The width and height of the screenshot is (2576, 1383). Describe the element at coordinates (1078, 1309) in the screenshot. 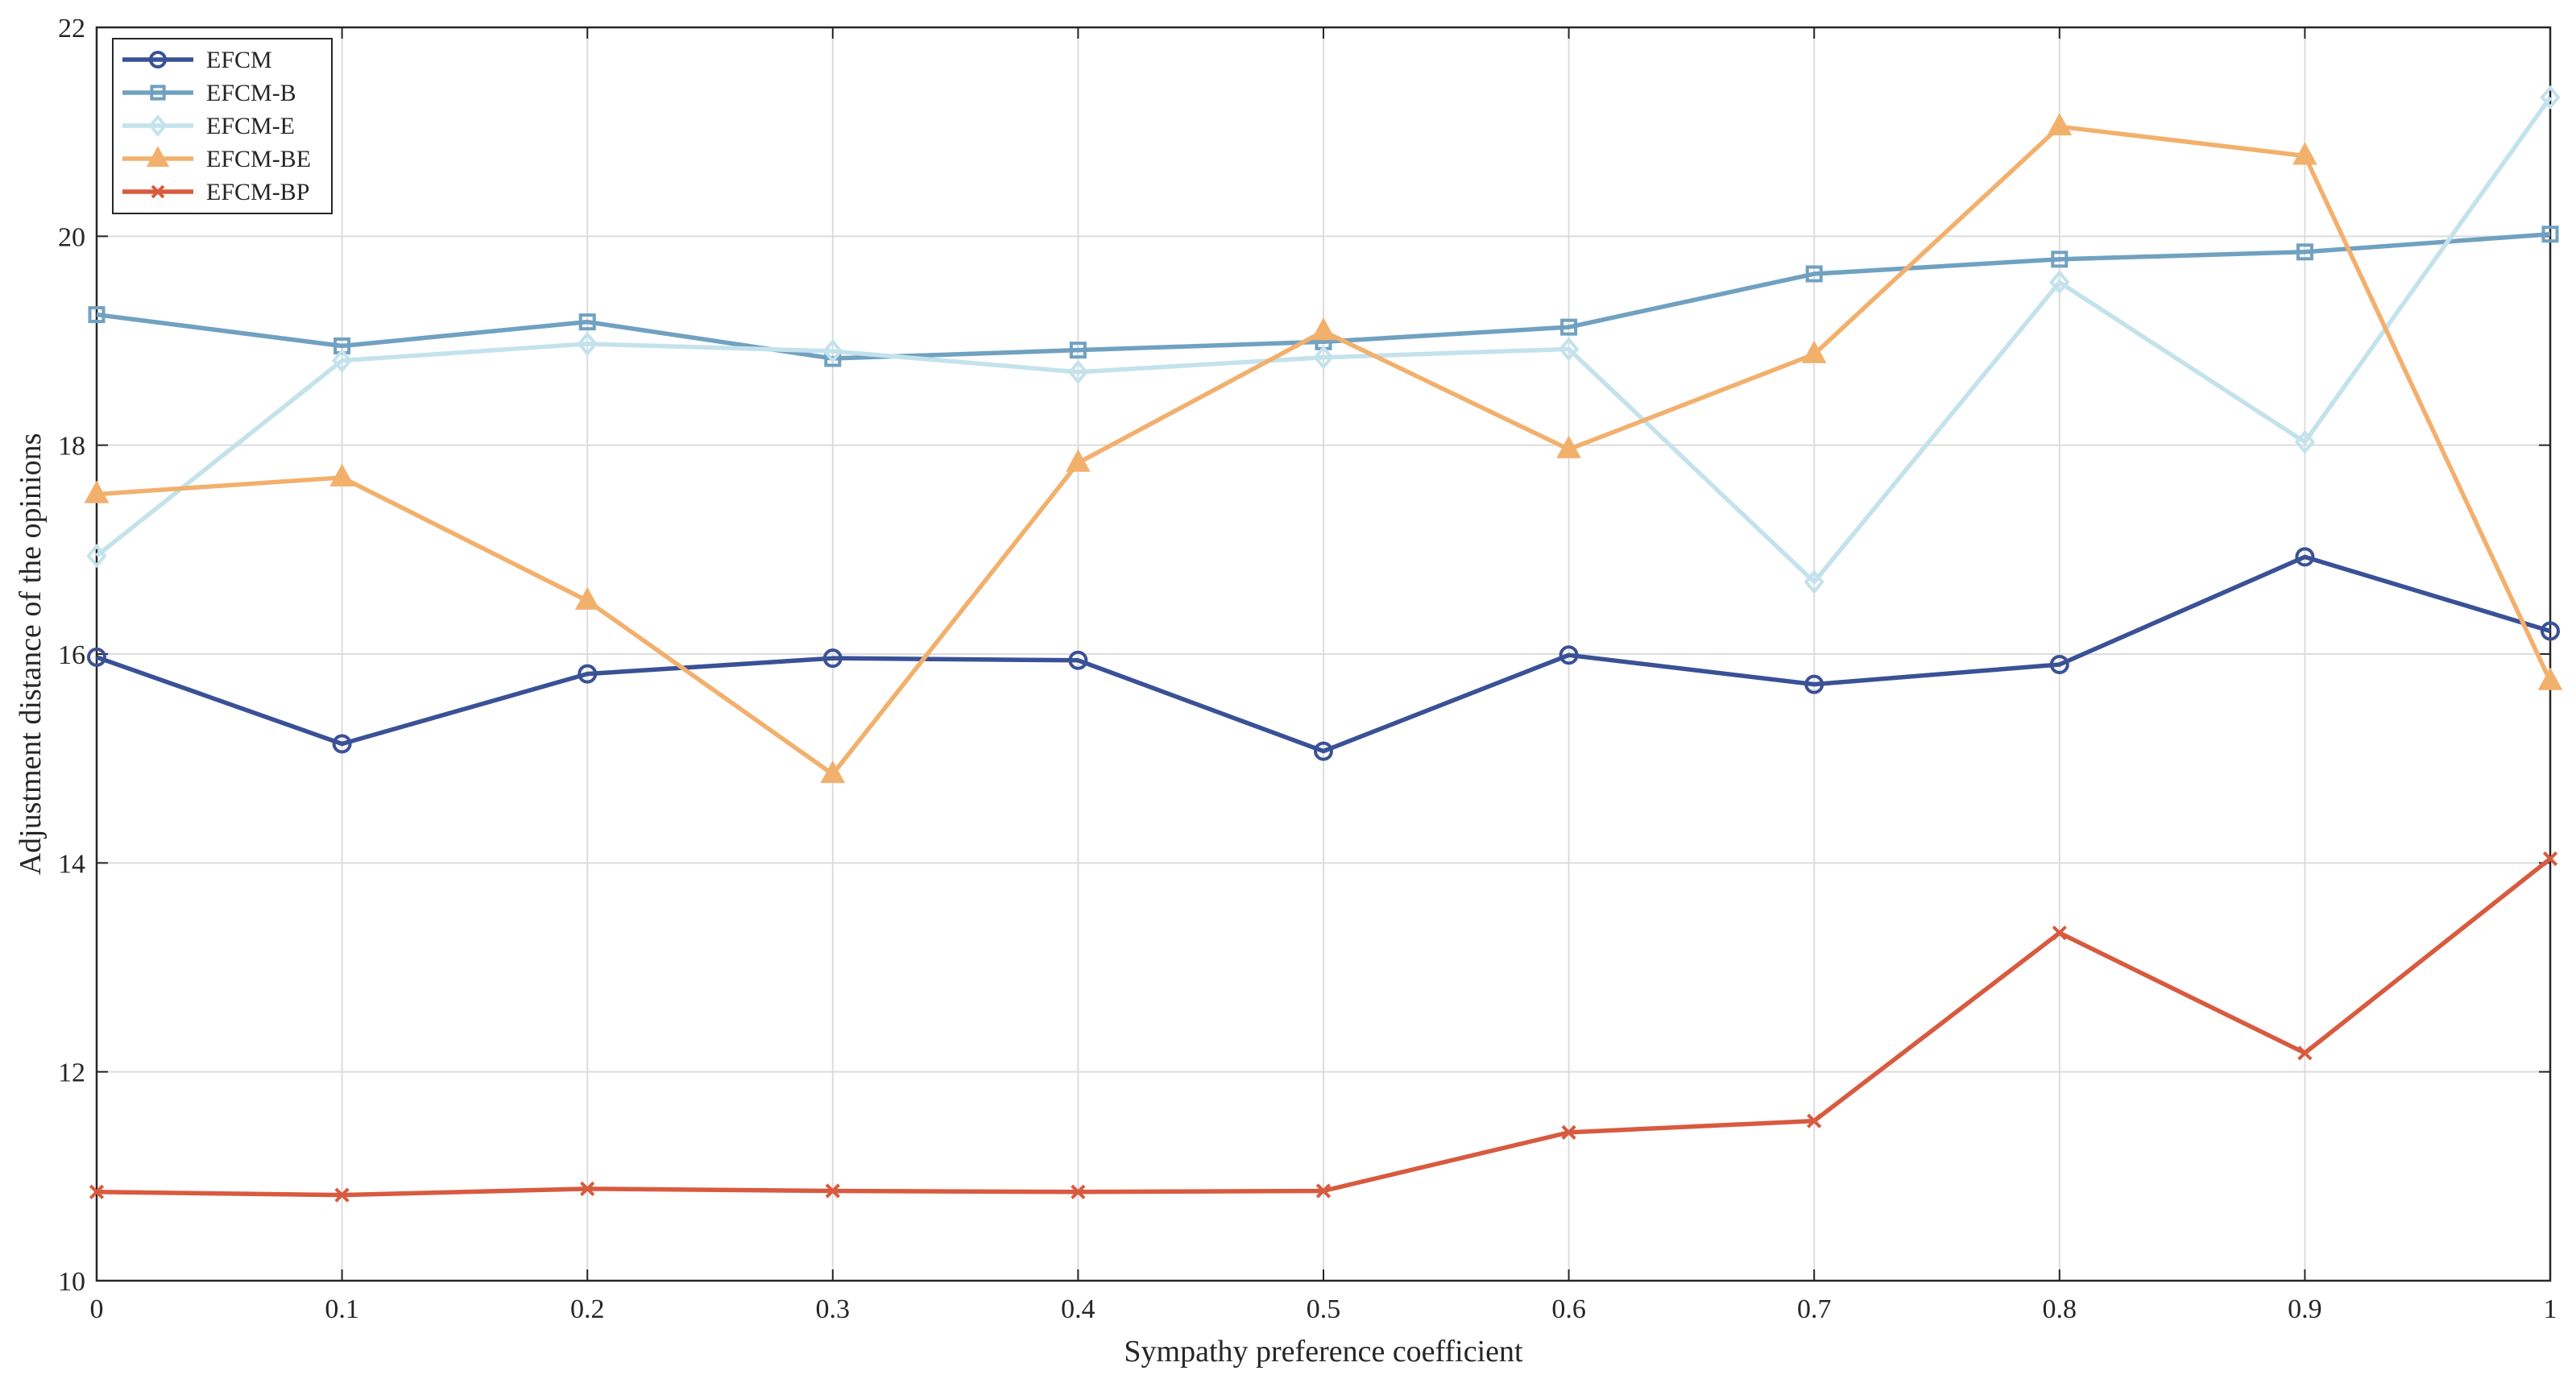

I see `x-tick-label: 0.4` at that location.